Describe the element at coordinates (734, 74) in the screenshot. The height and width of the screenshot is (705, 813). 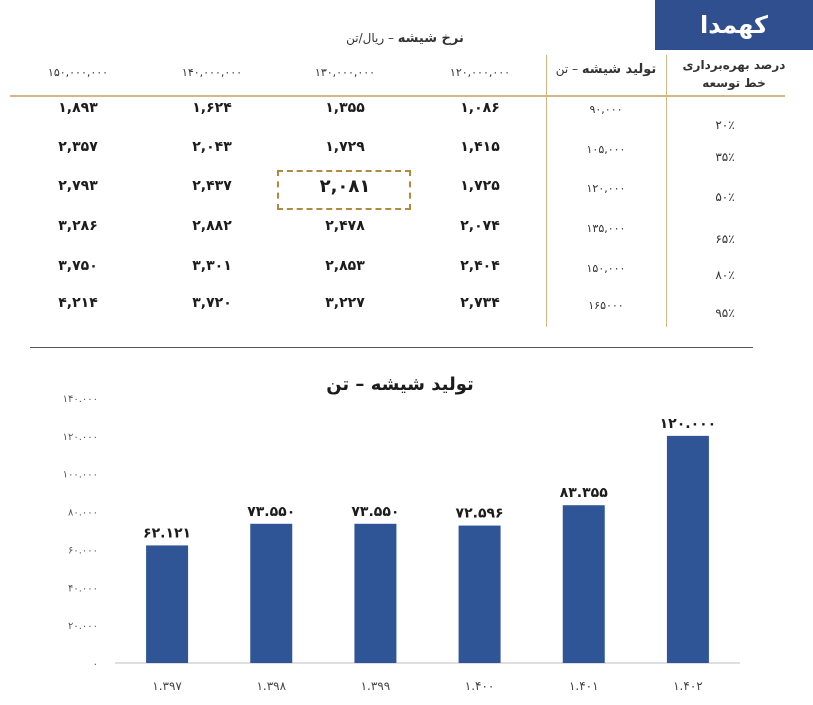
I see `utilization-header: درصد بهره‌برداری خط توسعه` at that location.